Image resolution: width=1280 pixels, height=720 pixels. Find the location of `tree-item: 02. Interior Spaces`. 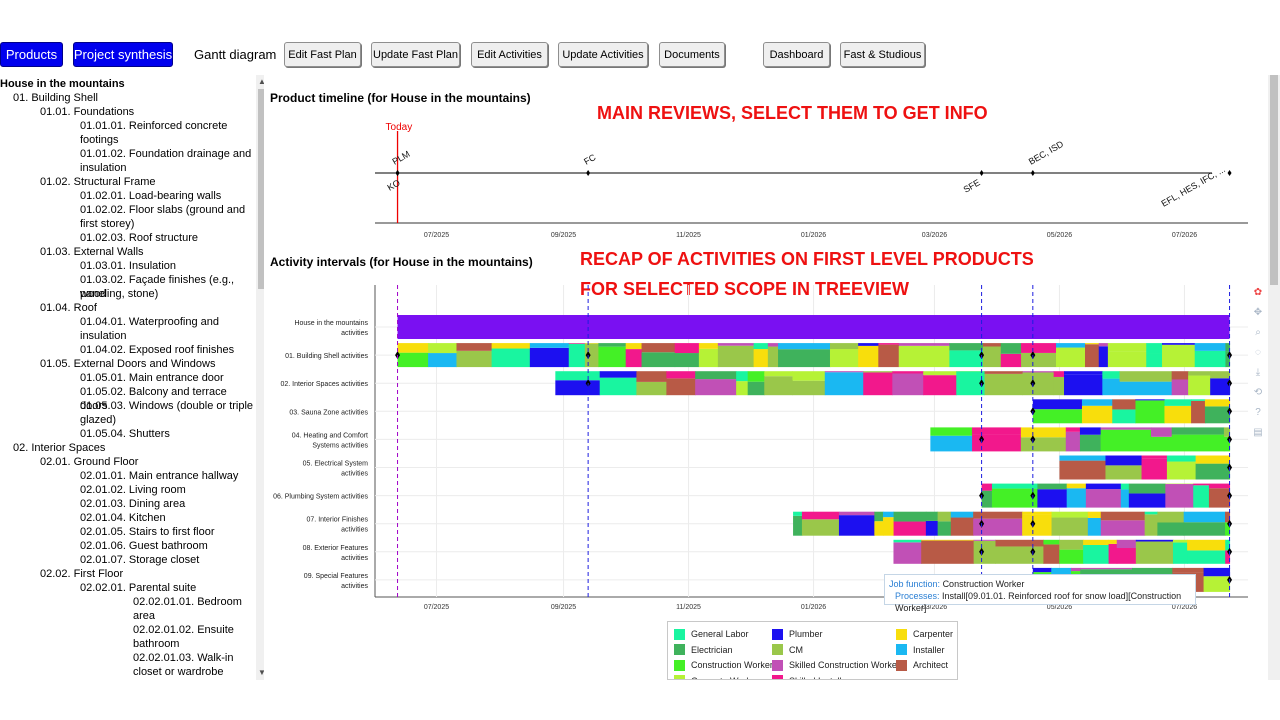

tree-item: 02. Interior Spaces is located at coordinates (59, 448).